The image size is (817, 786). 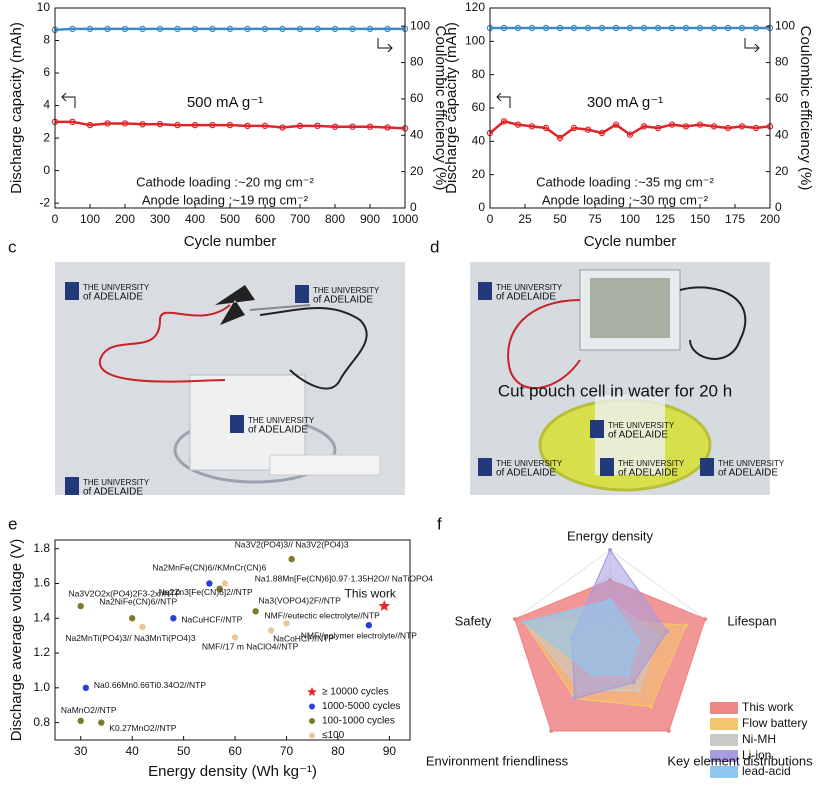 I want to click on x-tick-label: 40, so click(x=132, y=751).